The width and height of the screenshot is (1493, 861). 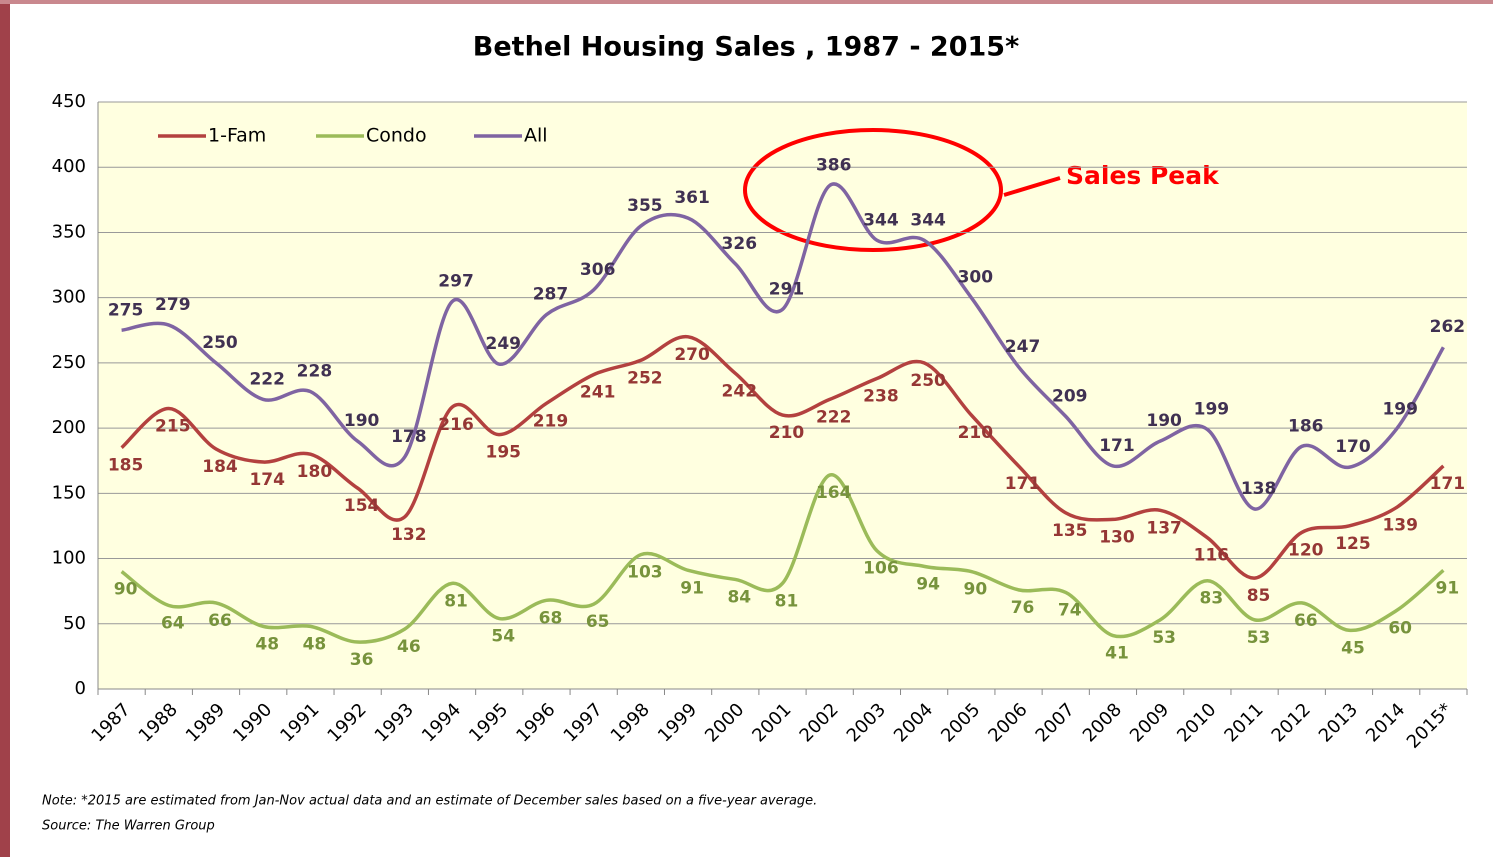 What do you see at coordinates (1353, 648) in the screenshot?
I see `data-label: 45` at bounding box center [1353, 648].